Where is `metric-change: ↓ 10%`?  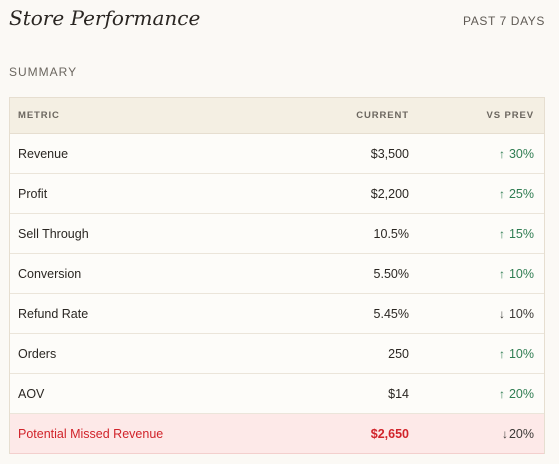 metric-change: ↓ 10% is located at coordinates (516, 313).